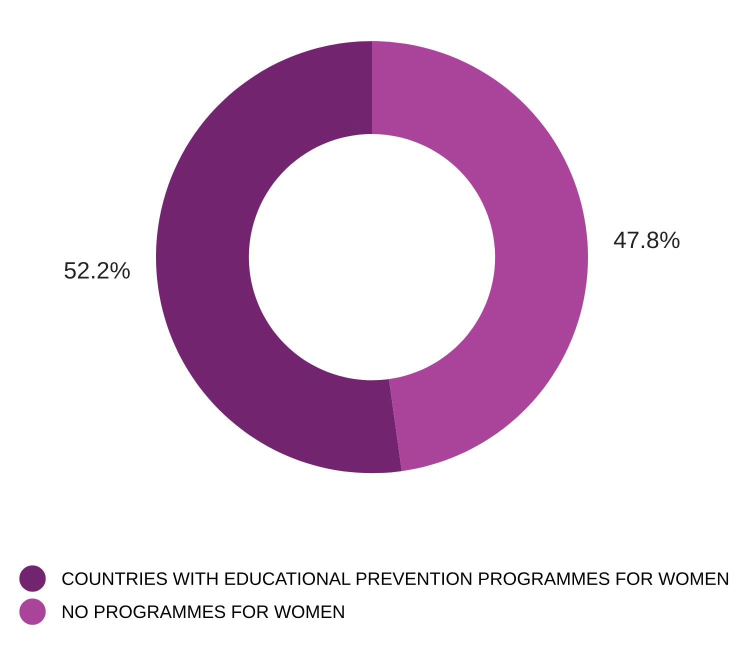 This screenshot has width=744, height=651. Describe the element at coordinates (395, 579) in the screenshot. I see `legend-label: COUNTRIES WITH EDUCATIONAL PREVENTION PROGRAMMES FOR WOMEN` at that location.